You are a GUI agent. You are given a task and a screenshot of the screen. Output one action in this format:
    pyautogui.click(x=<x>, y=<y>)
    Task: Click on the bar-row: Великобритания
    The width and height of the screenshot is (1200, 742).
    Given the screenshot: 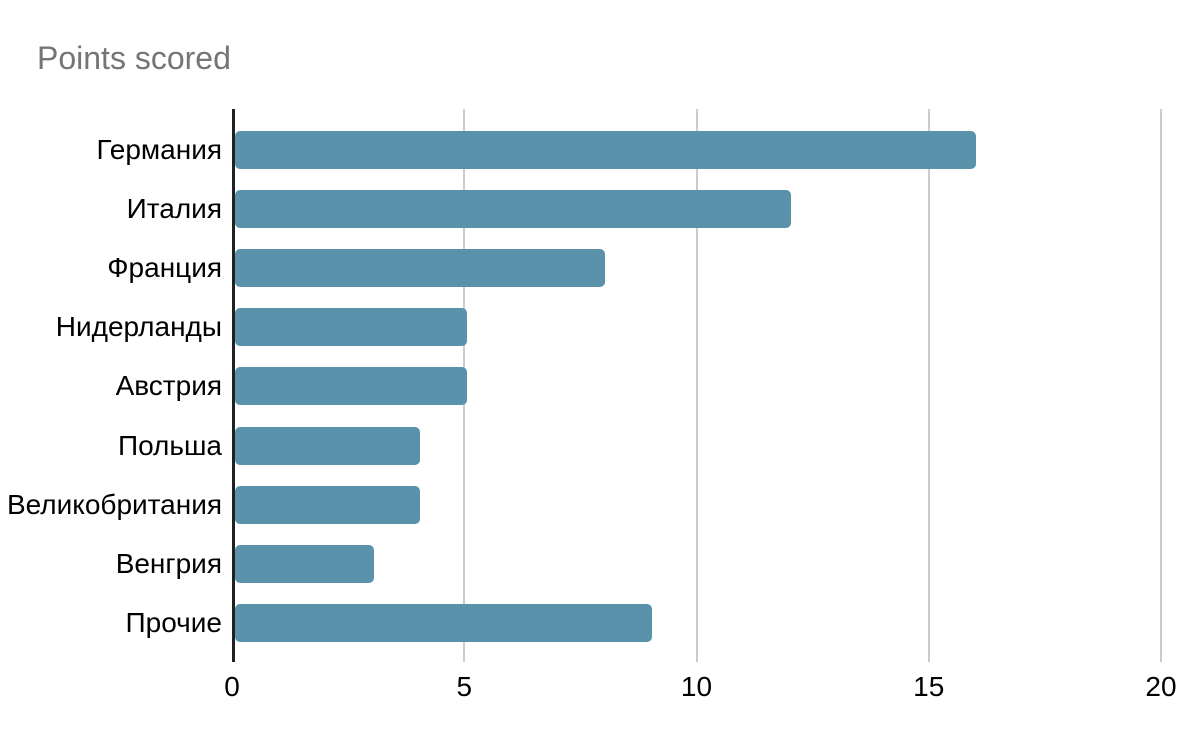 What is the action you would take?
    pyautogui.click(x=580, y=504)
    